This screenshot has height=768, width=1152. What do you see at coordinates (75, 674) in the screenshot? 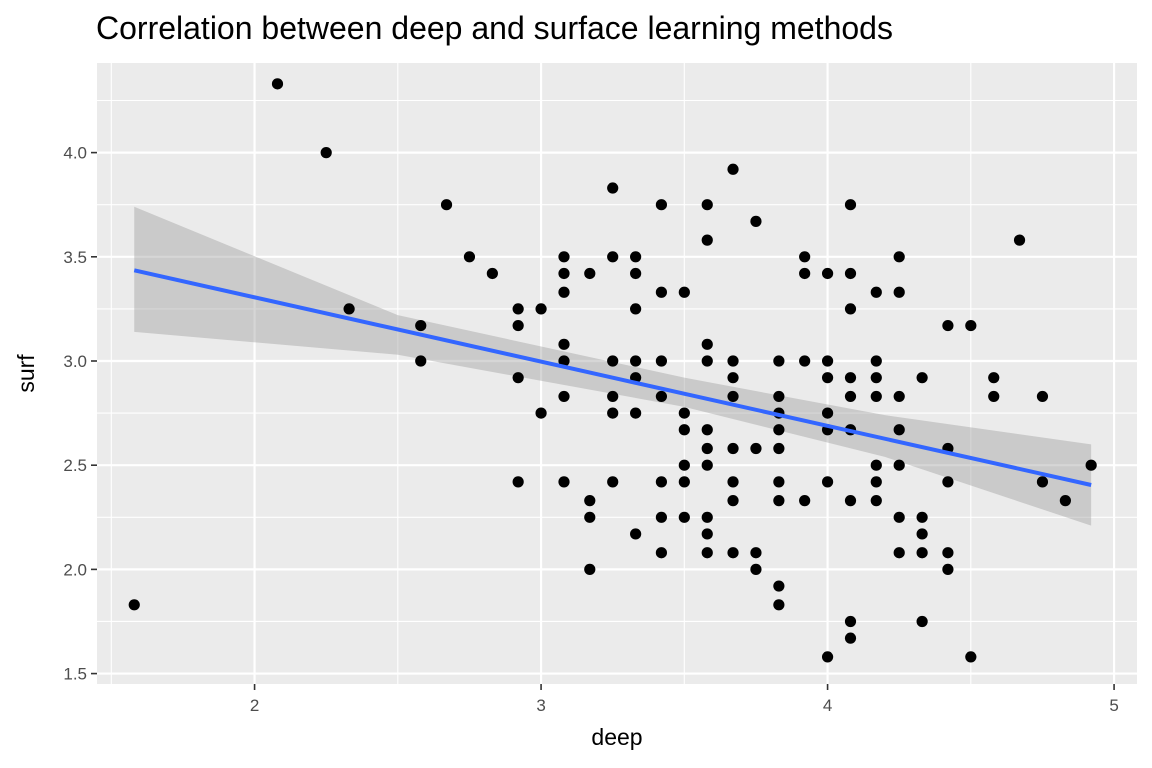
I see `y-tick-label: 1.5` at bounding box center [75, 674].